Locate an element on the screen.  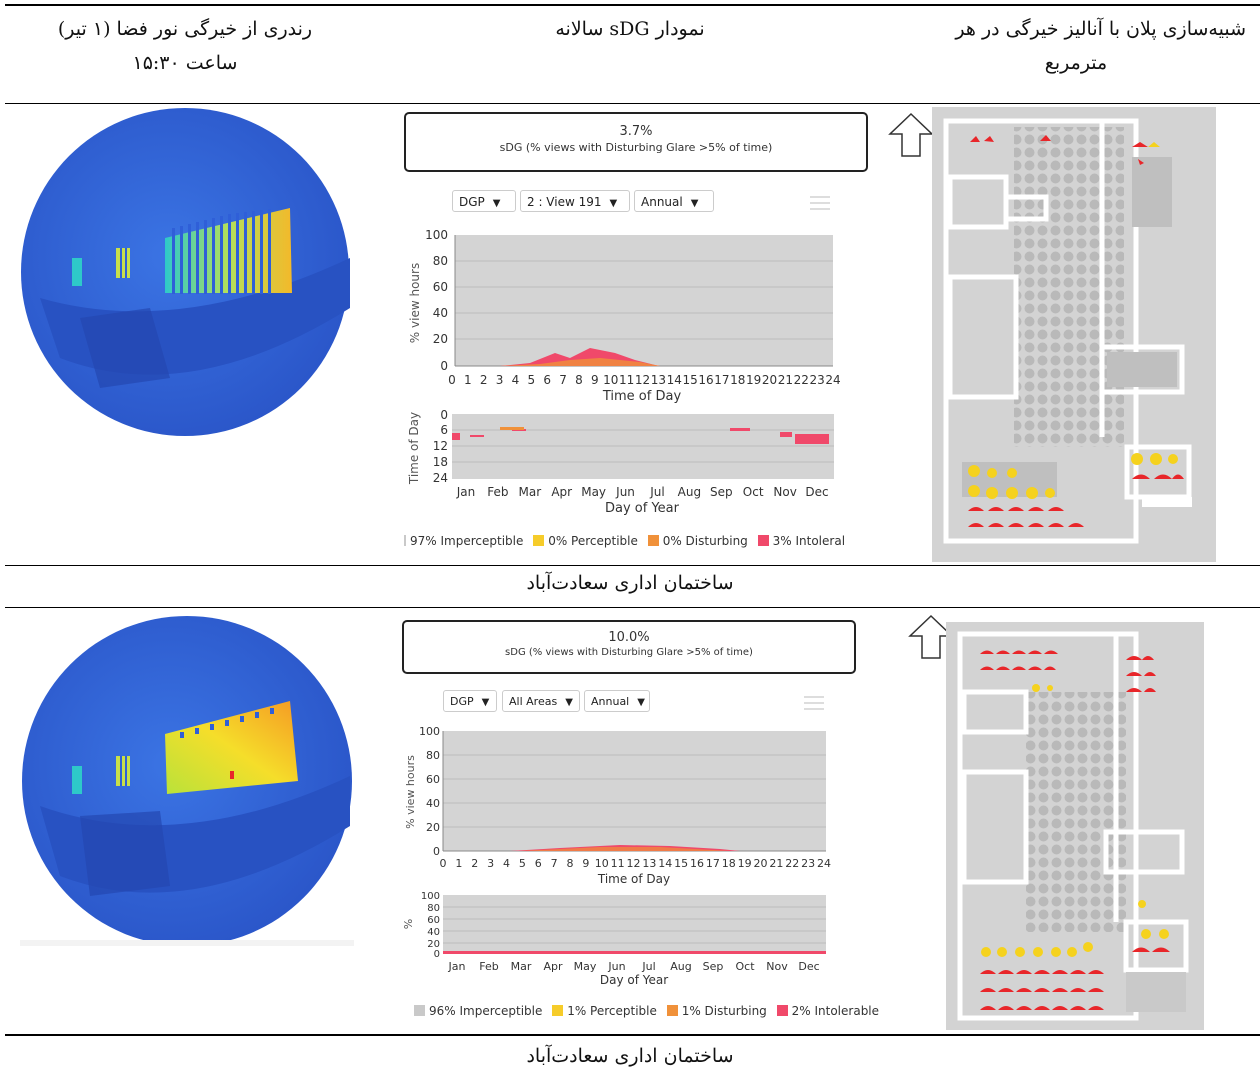
metric-dropdown-2: DGP ▼ is located at coordinates (470, 701).